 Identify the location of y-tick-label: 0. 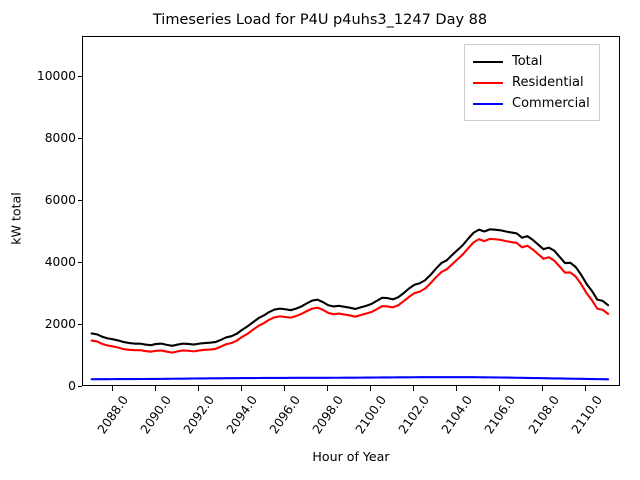
(72, 386).